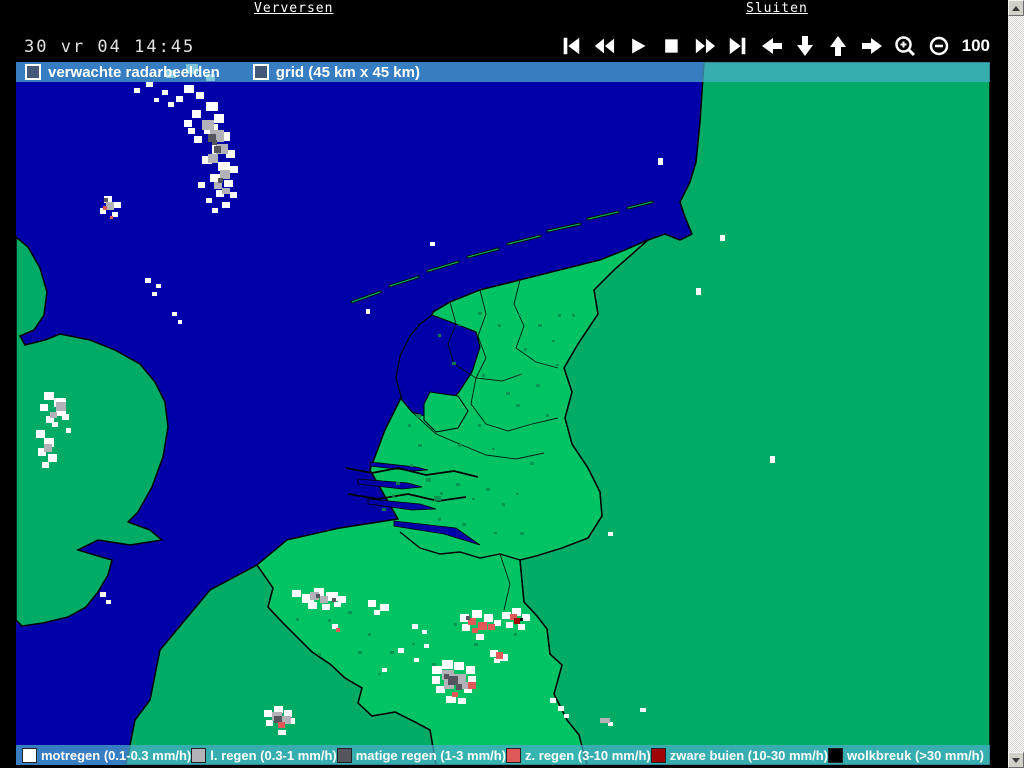  I want to click on pan-down-button, so click(804, 46).